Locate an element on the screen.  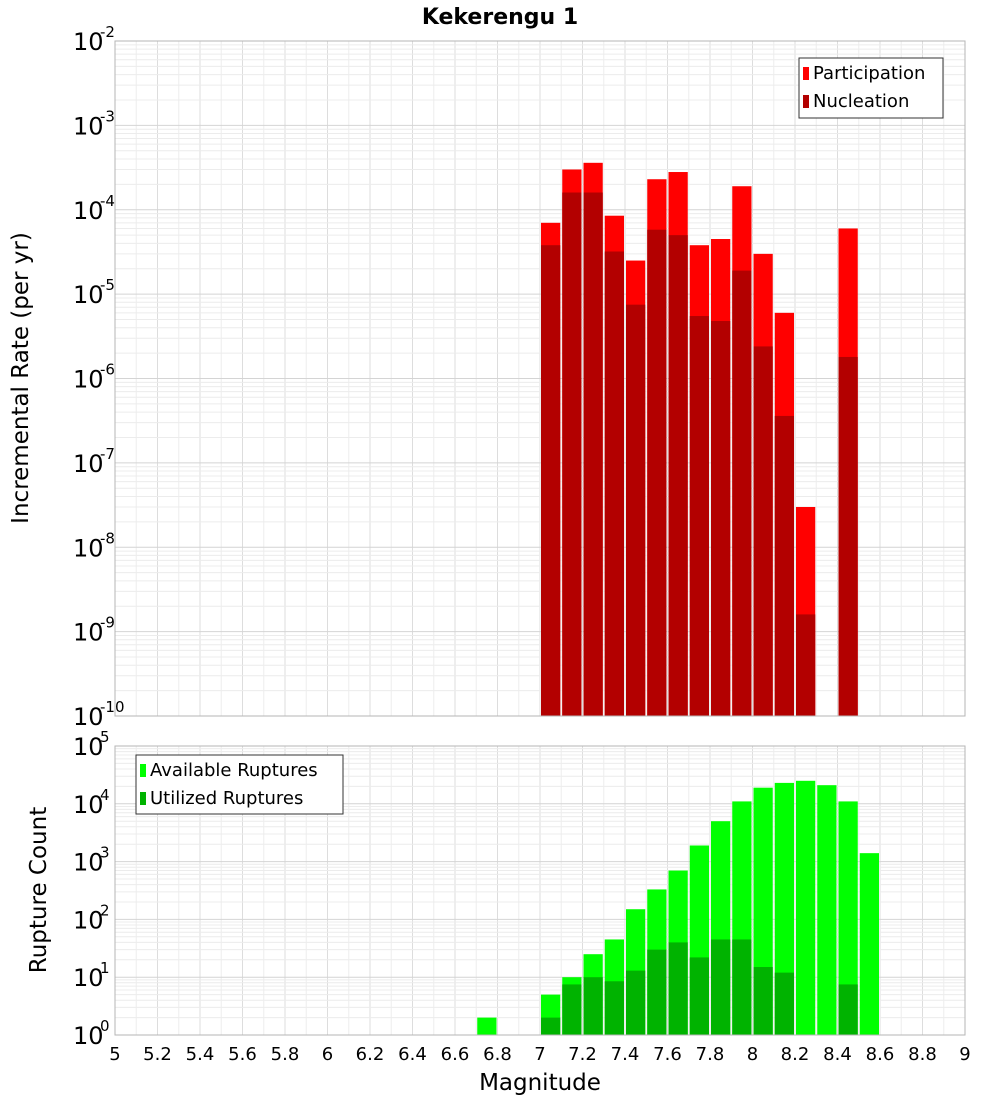
y-tick-label: 10⁻³ is located at coordinates (94, 123).